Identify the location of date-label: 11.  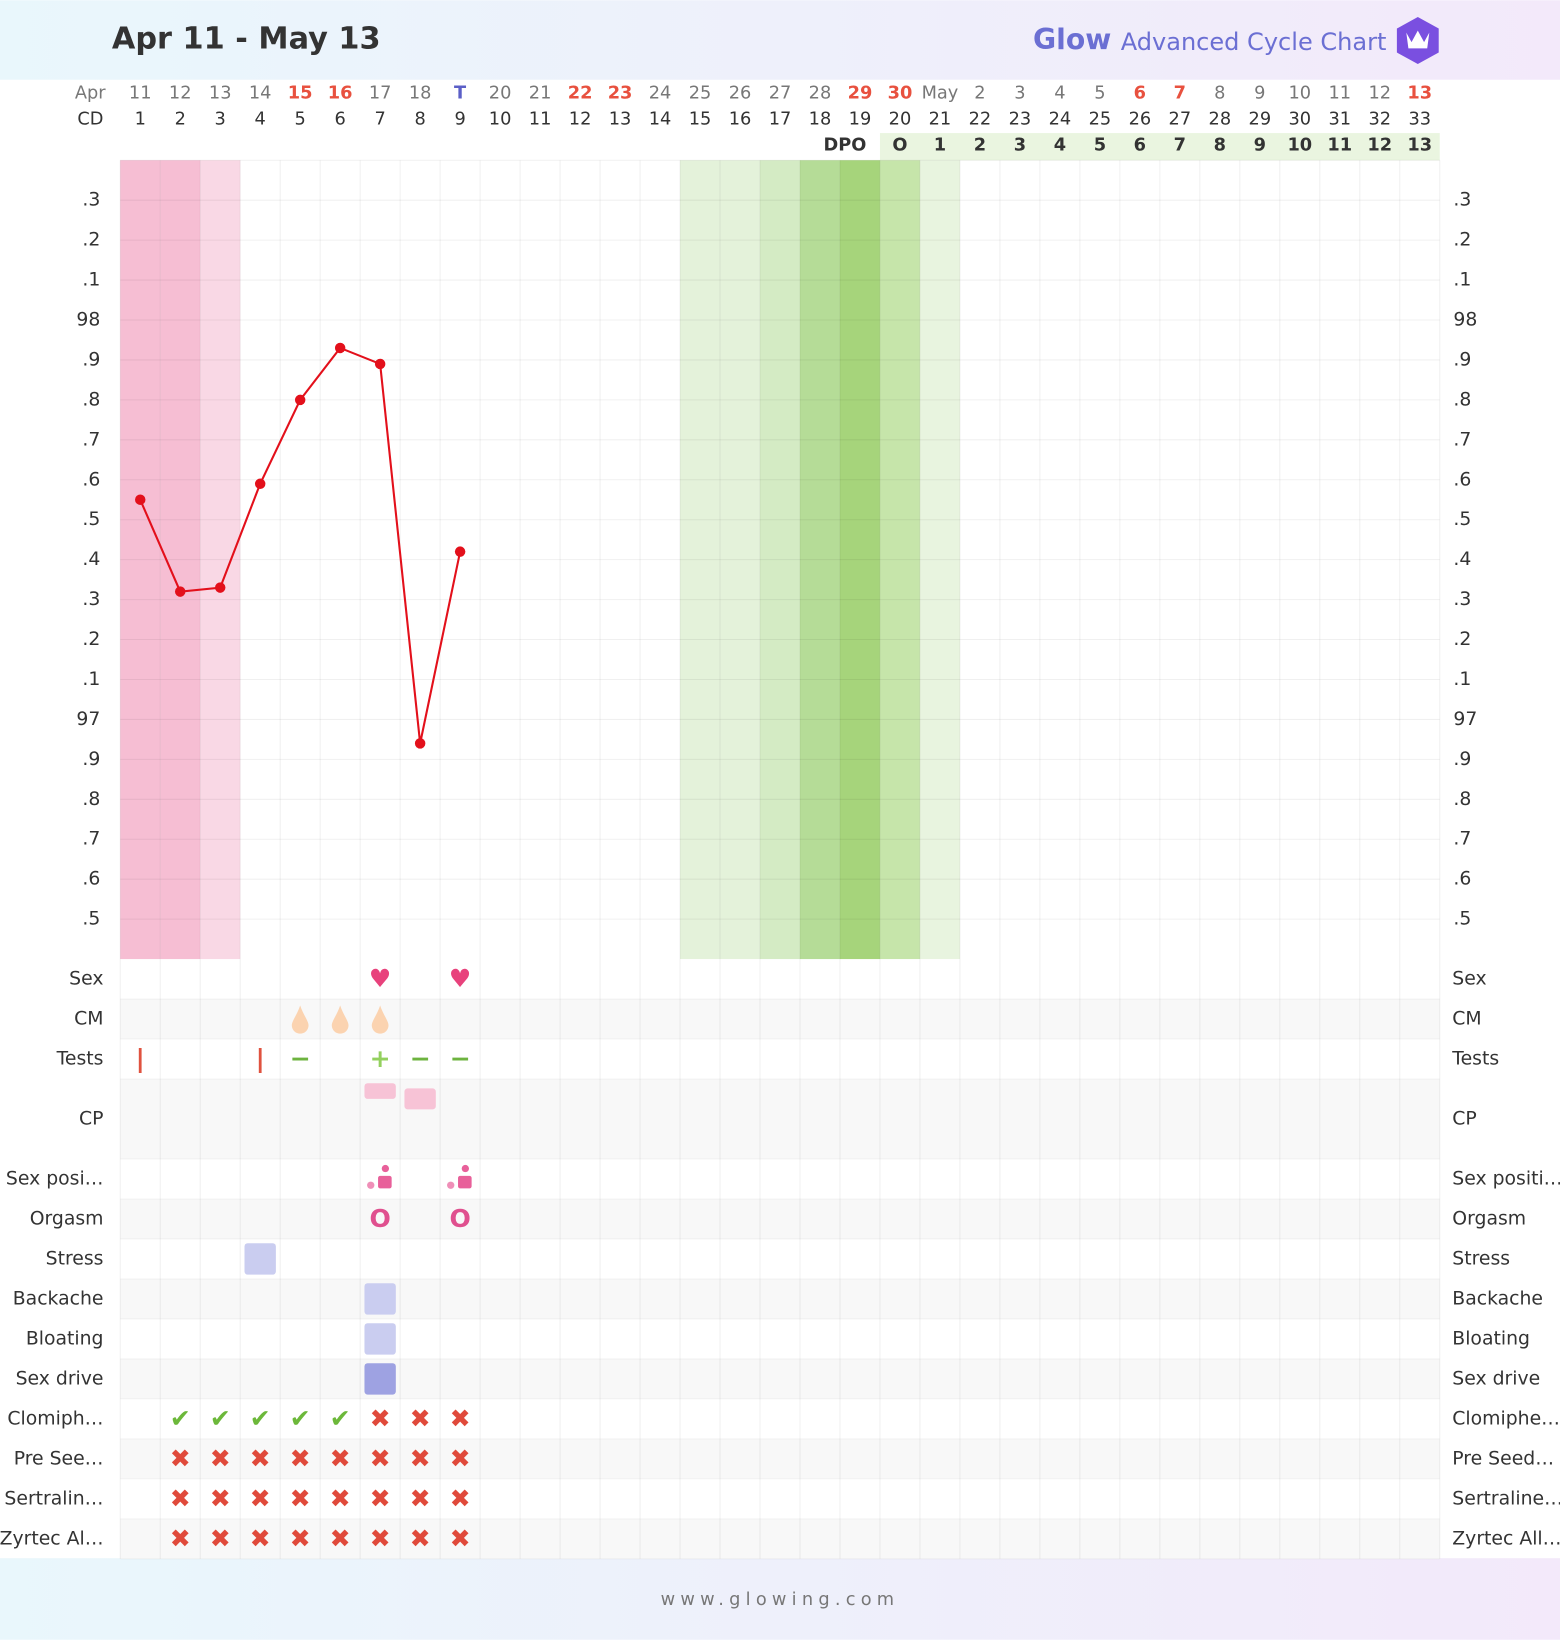
(1339, 93).